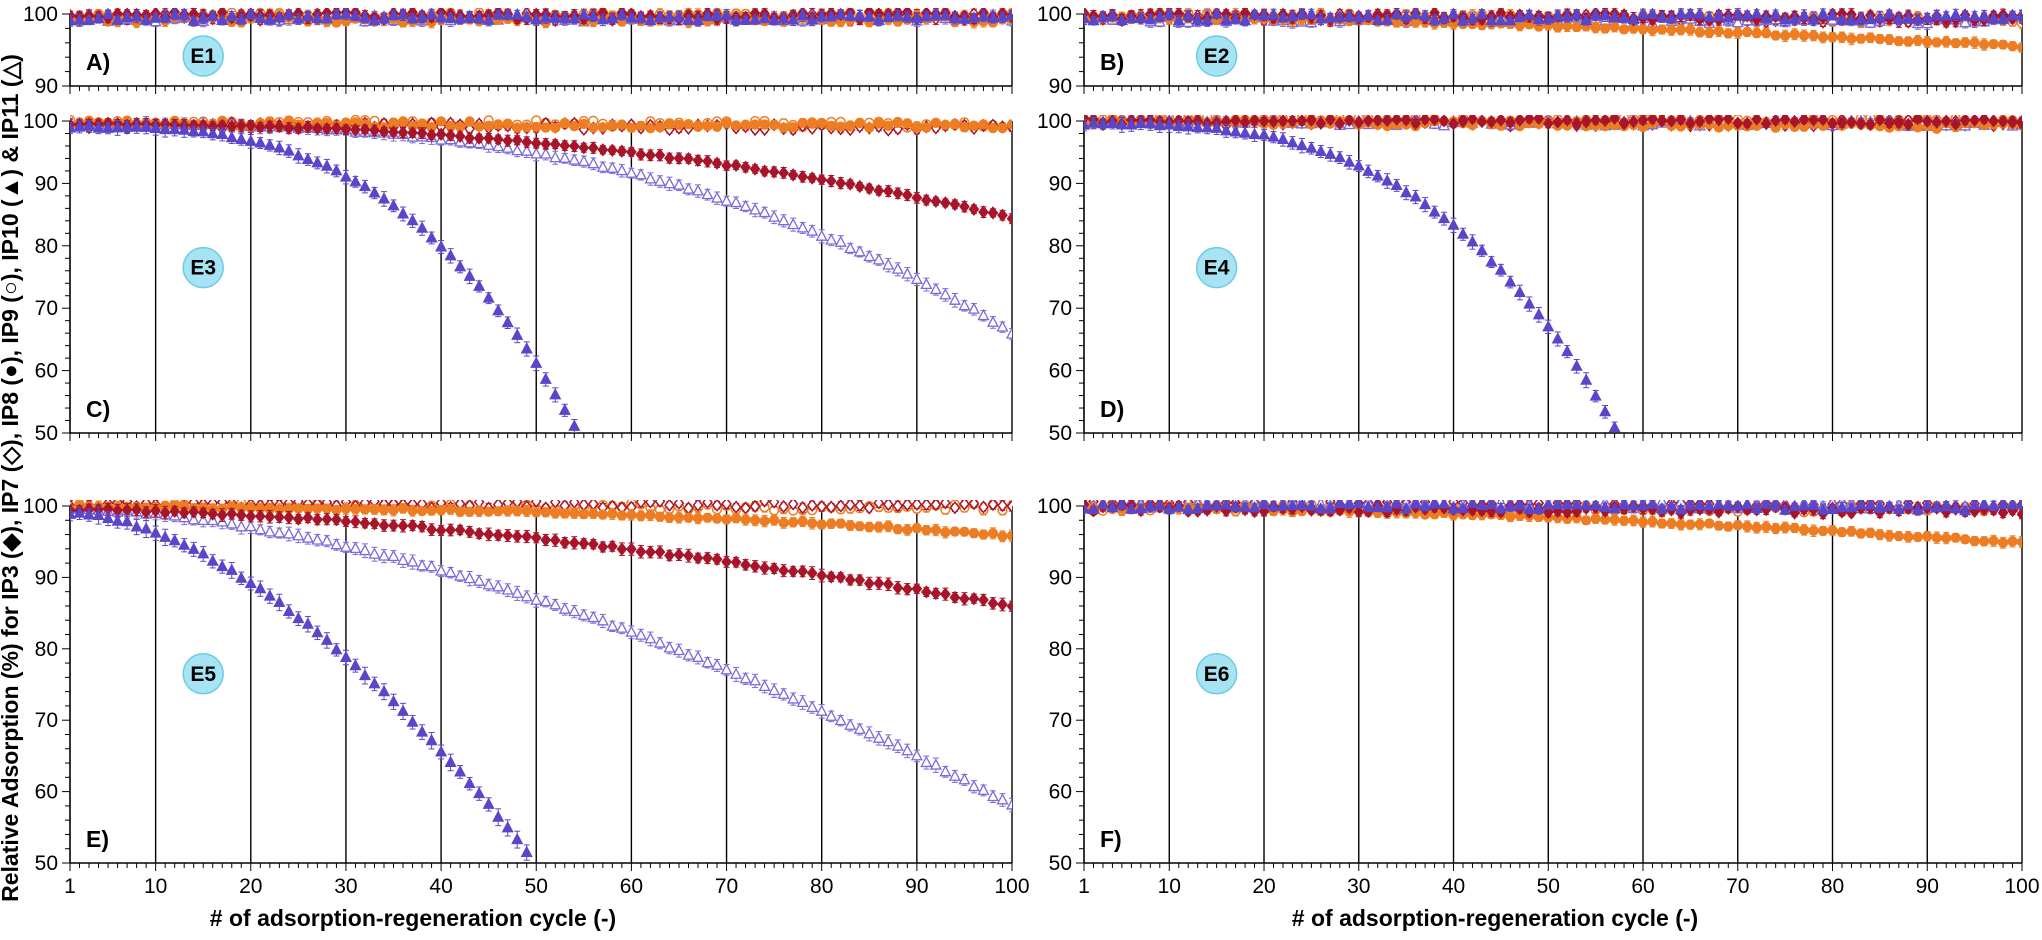 The height and width of the screenshot is (940, 2042). Describe the element at coordinates (541, 17) in the screenshot. I see `data-layer` at that location.